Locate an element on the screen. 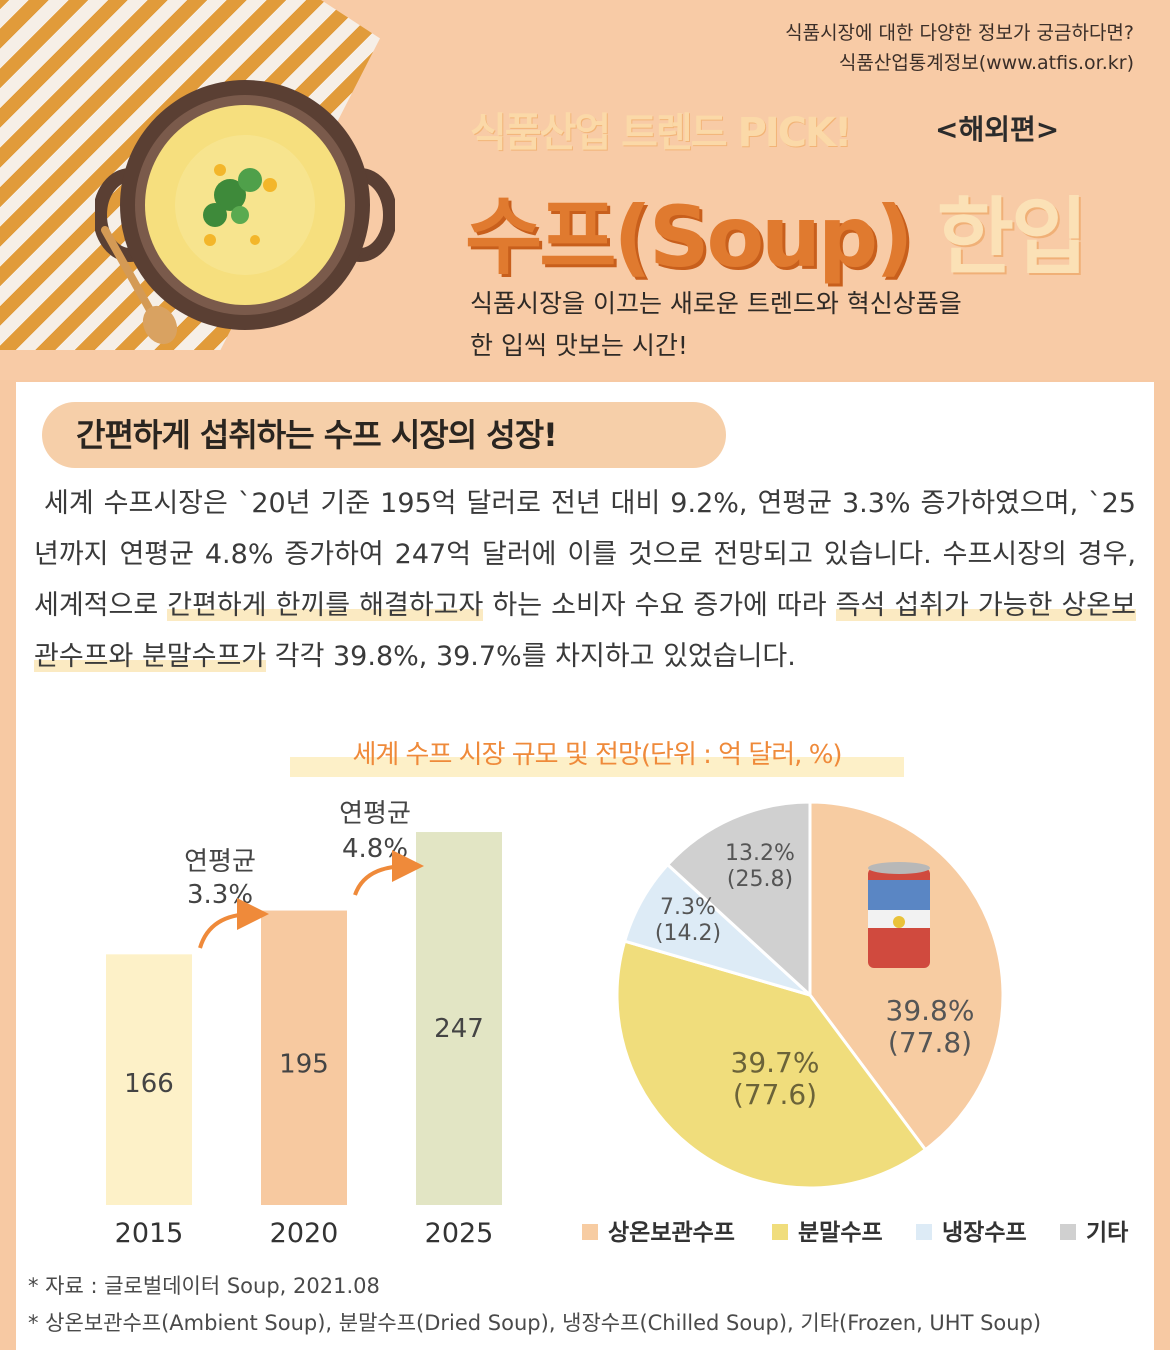 The width and height of the screenshot is (1170, 1350). para-text-b: 하는 소비자 수요 증가에 따라 is located at coordinates (659, 605).